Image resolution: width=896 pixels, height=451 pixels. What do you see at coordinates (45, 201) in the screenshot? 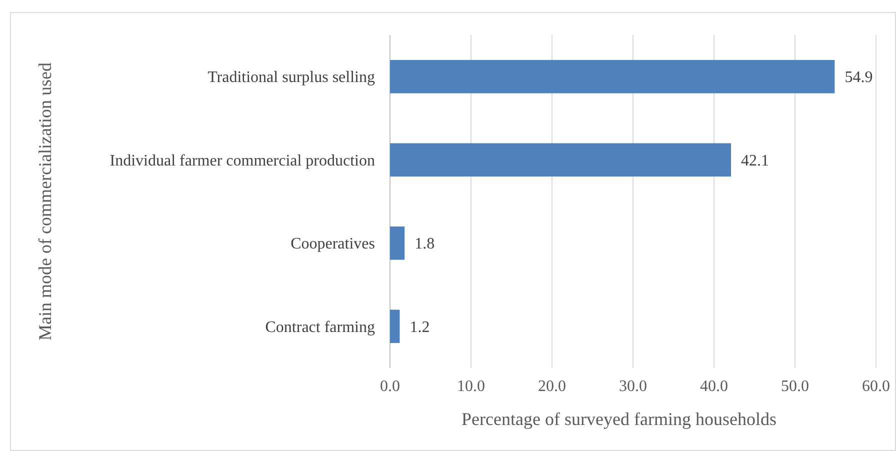
I see `y-axis-title: Main mode of commercialization used` at bounding box center [45, 201].